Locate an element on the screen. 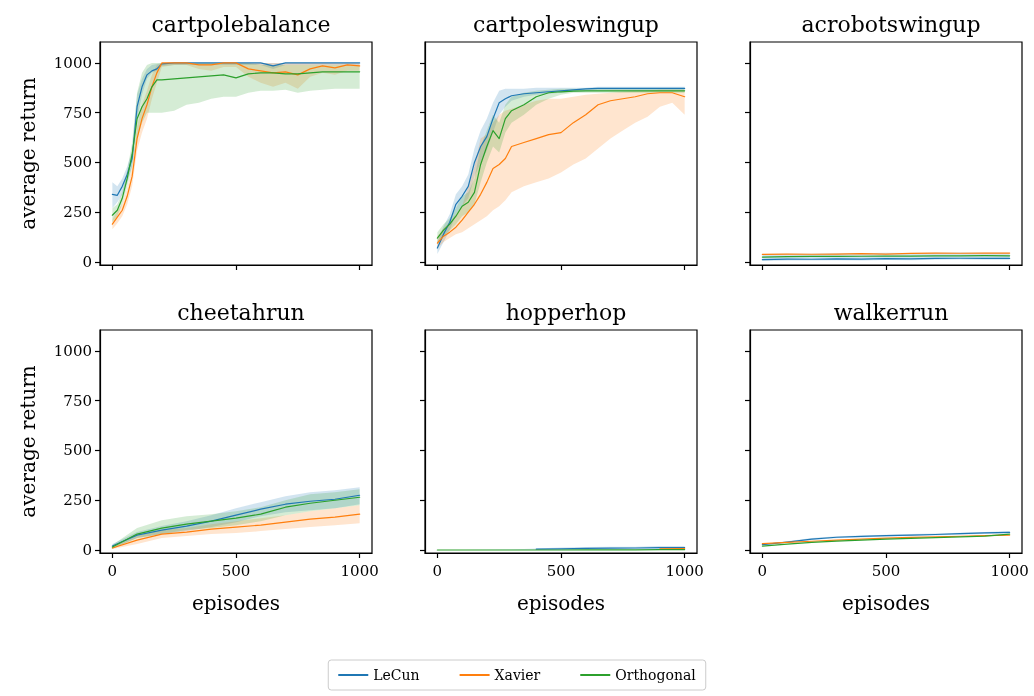 The width and height of the screenshot is (1034, 696). chart-title: cheetahrun is located at coordinates (241, 312).